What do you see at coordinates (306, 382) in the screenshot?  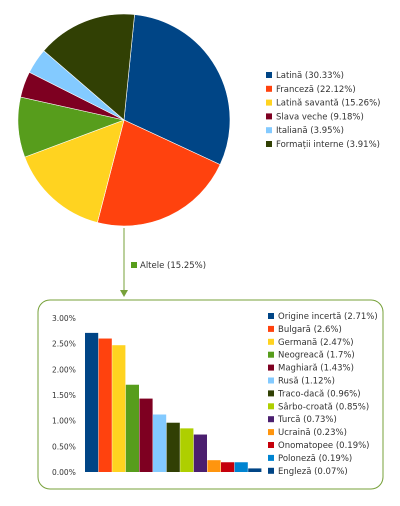 I see `bar-legend-label: Rusă (1.12%)` at bounding box center [306, 382].